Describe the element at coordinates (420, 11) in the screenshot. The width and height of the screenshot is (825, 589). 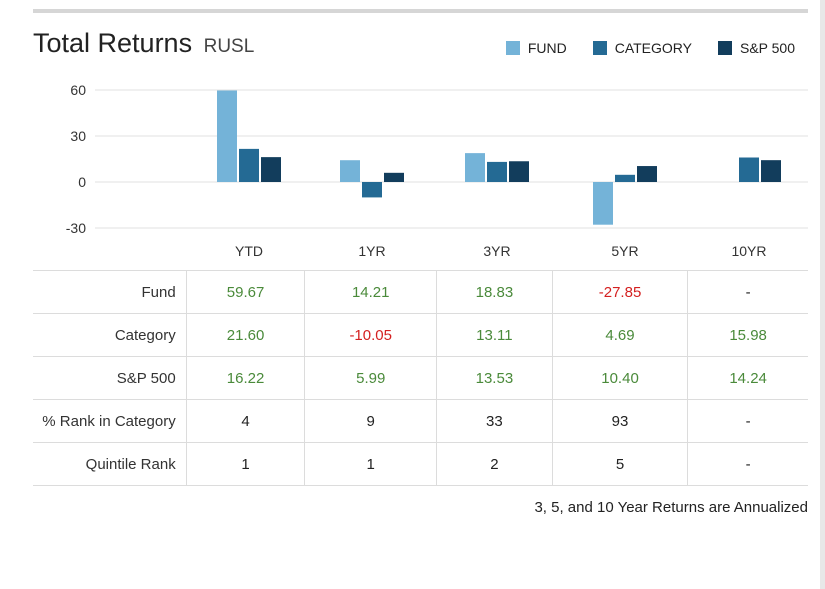
I see `top-divider` at that location.